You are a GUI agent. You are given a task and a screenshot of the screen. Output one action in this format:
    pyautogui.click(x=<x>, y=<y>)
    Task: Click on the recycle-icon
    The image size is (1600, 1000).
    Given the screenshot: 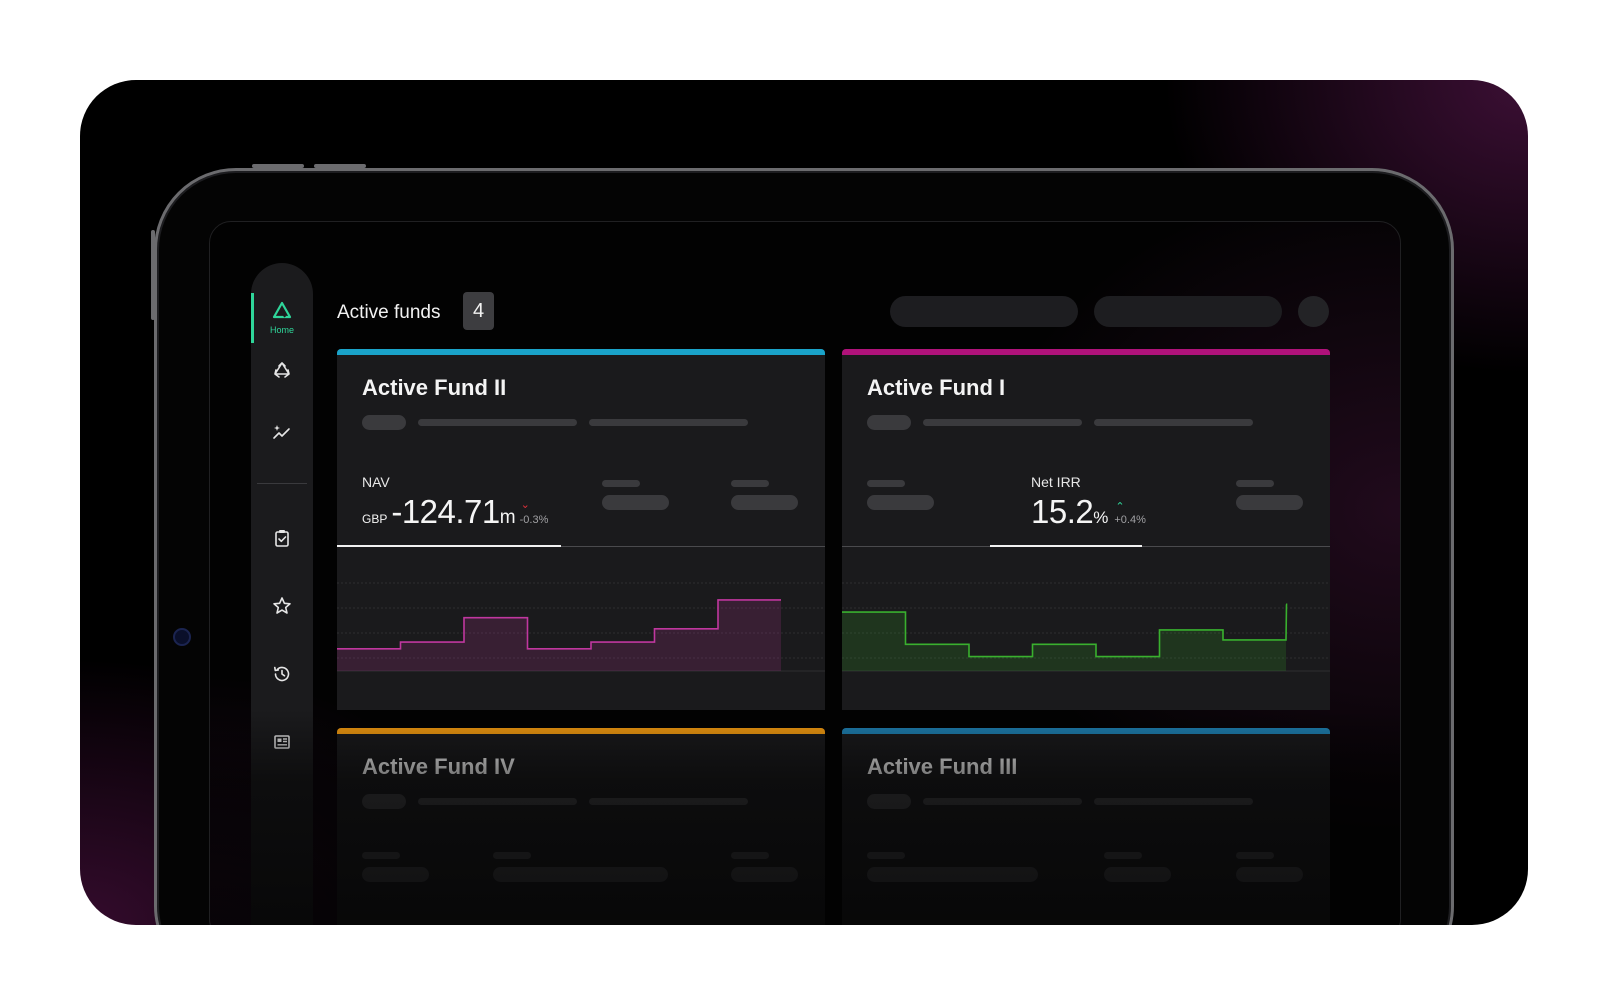 What is the action you would take?
    pyautogui.click(x=282, y=370)
    